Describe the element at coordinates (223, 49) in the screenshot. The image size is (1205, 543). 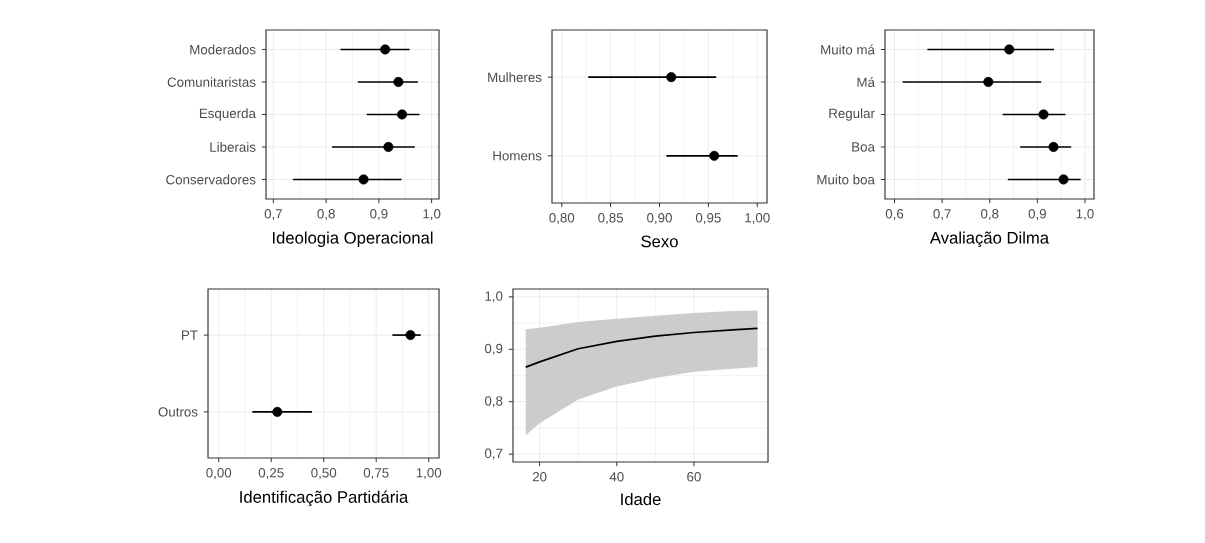
I see `y-tick-label: Moderados` at that location.